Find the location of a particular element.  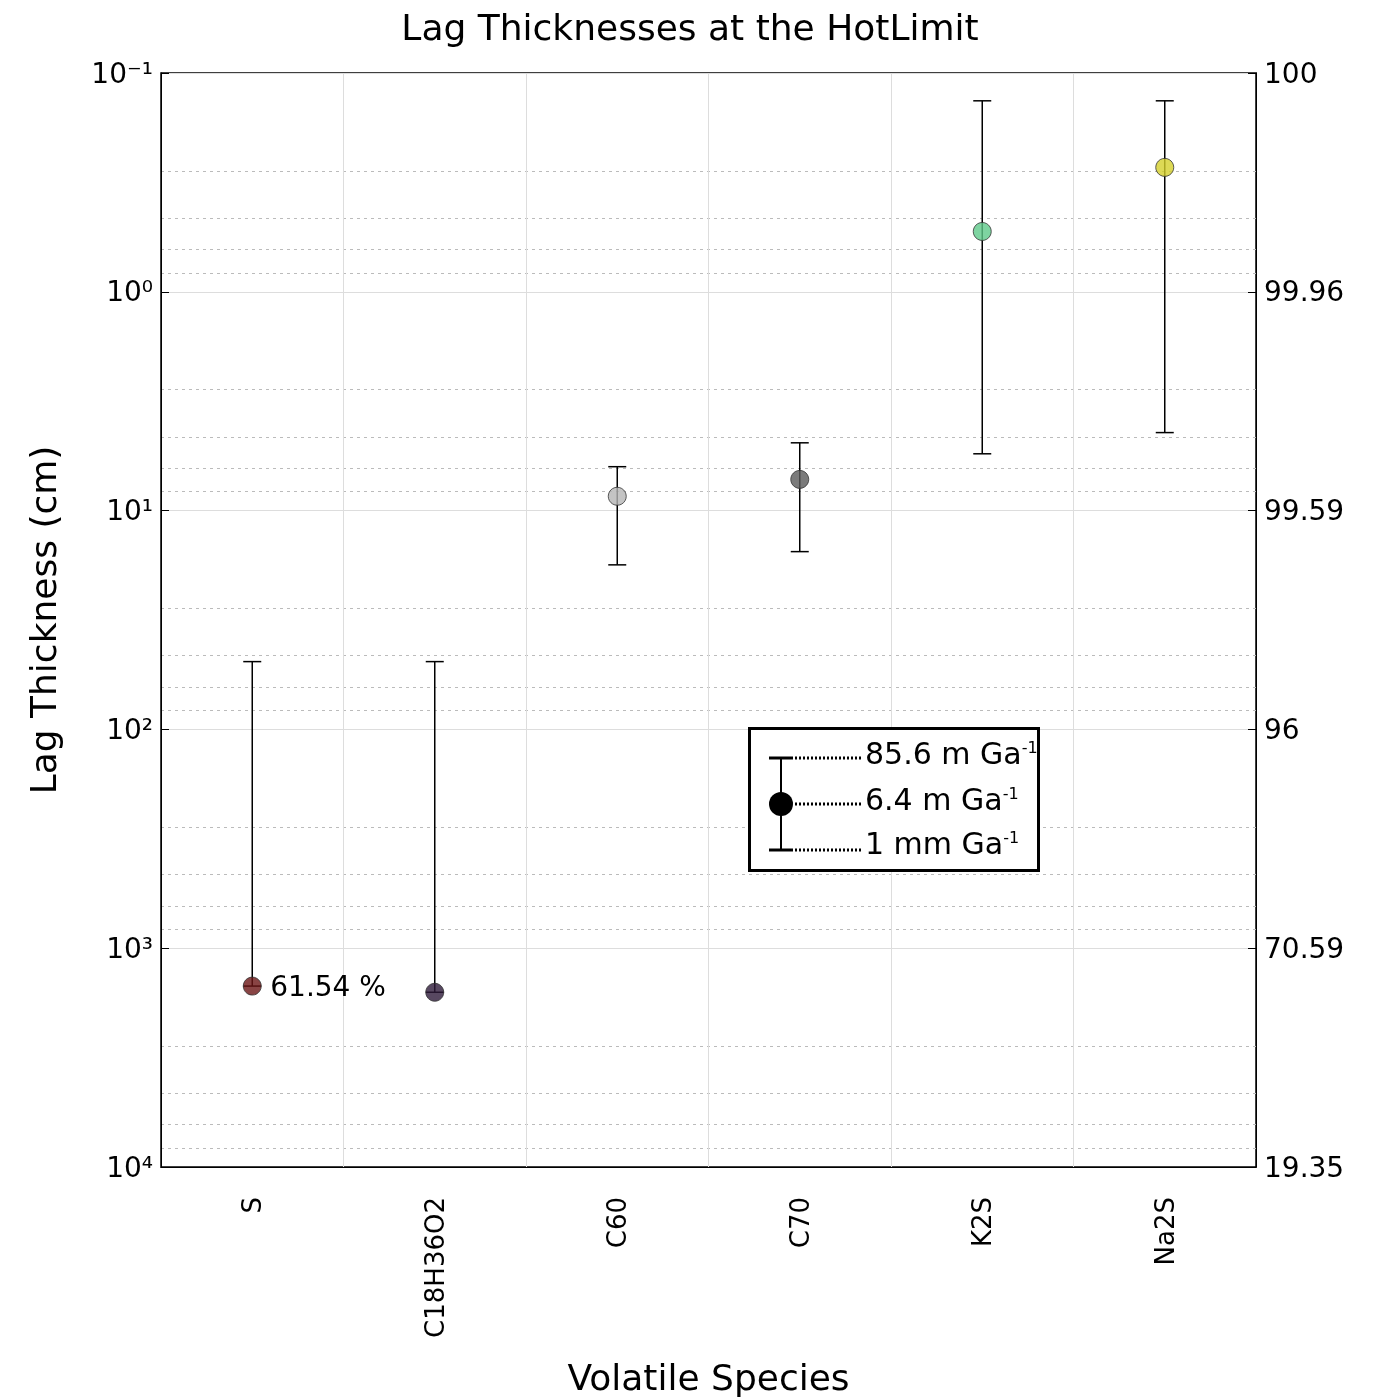

category-label: 19.35 is located at coordinates (1304, 1167).